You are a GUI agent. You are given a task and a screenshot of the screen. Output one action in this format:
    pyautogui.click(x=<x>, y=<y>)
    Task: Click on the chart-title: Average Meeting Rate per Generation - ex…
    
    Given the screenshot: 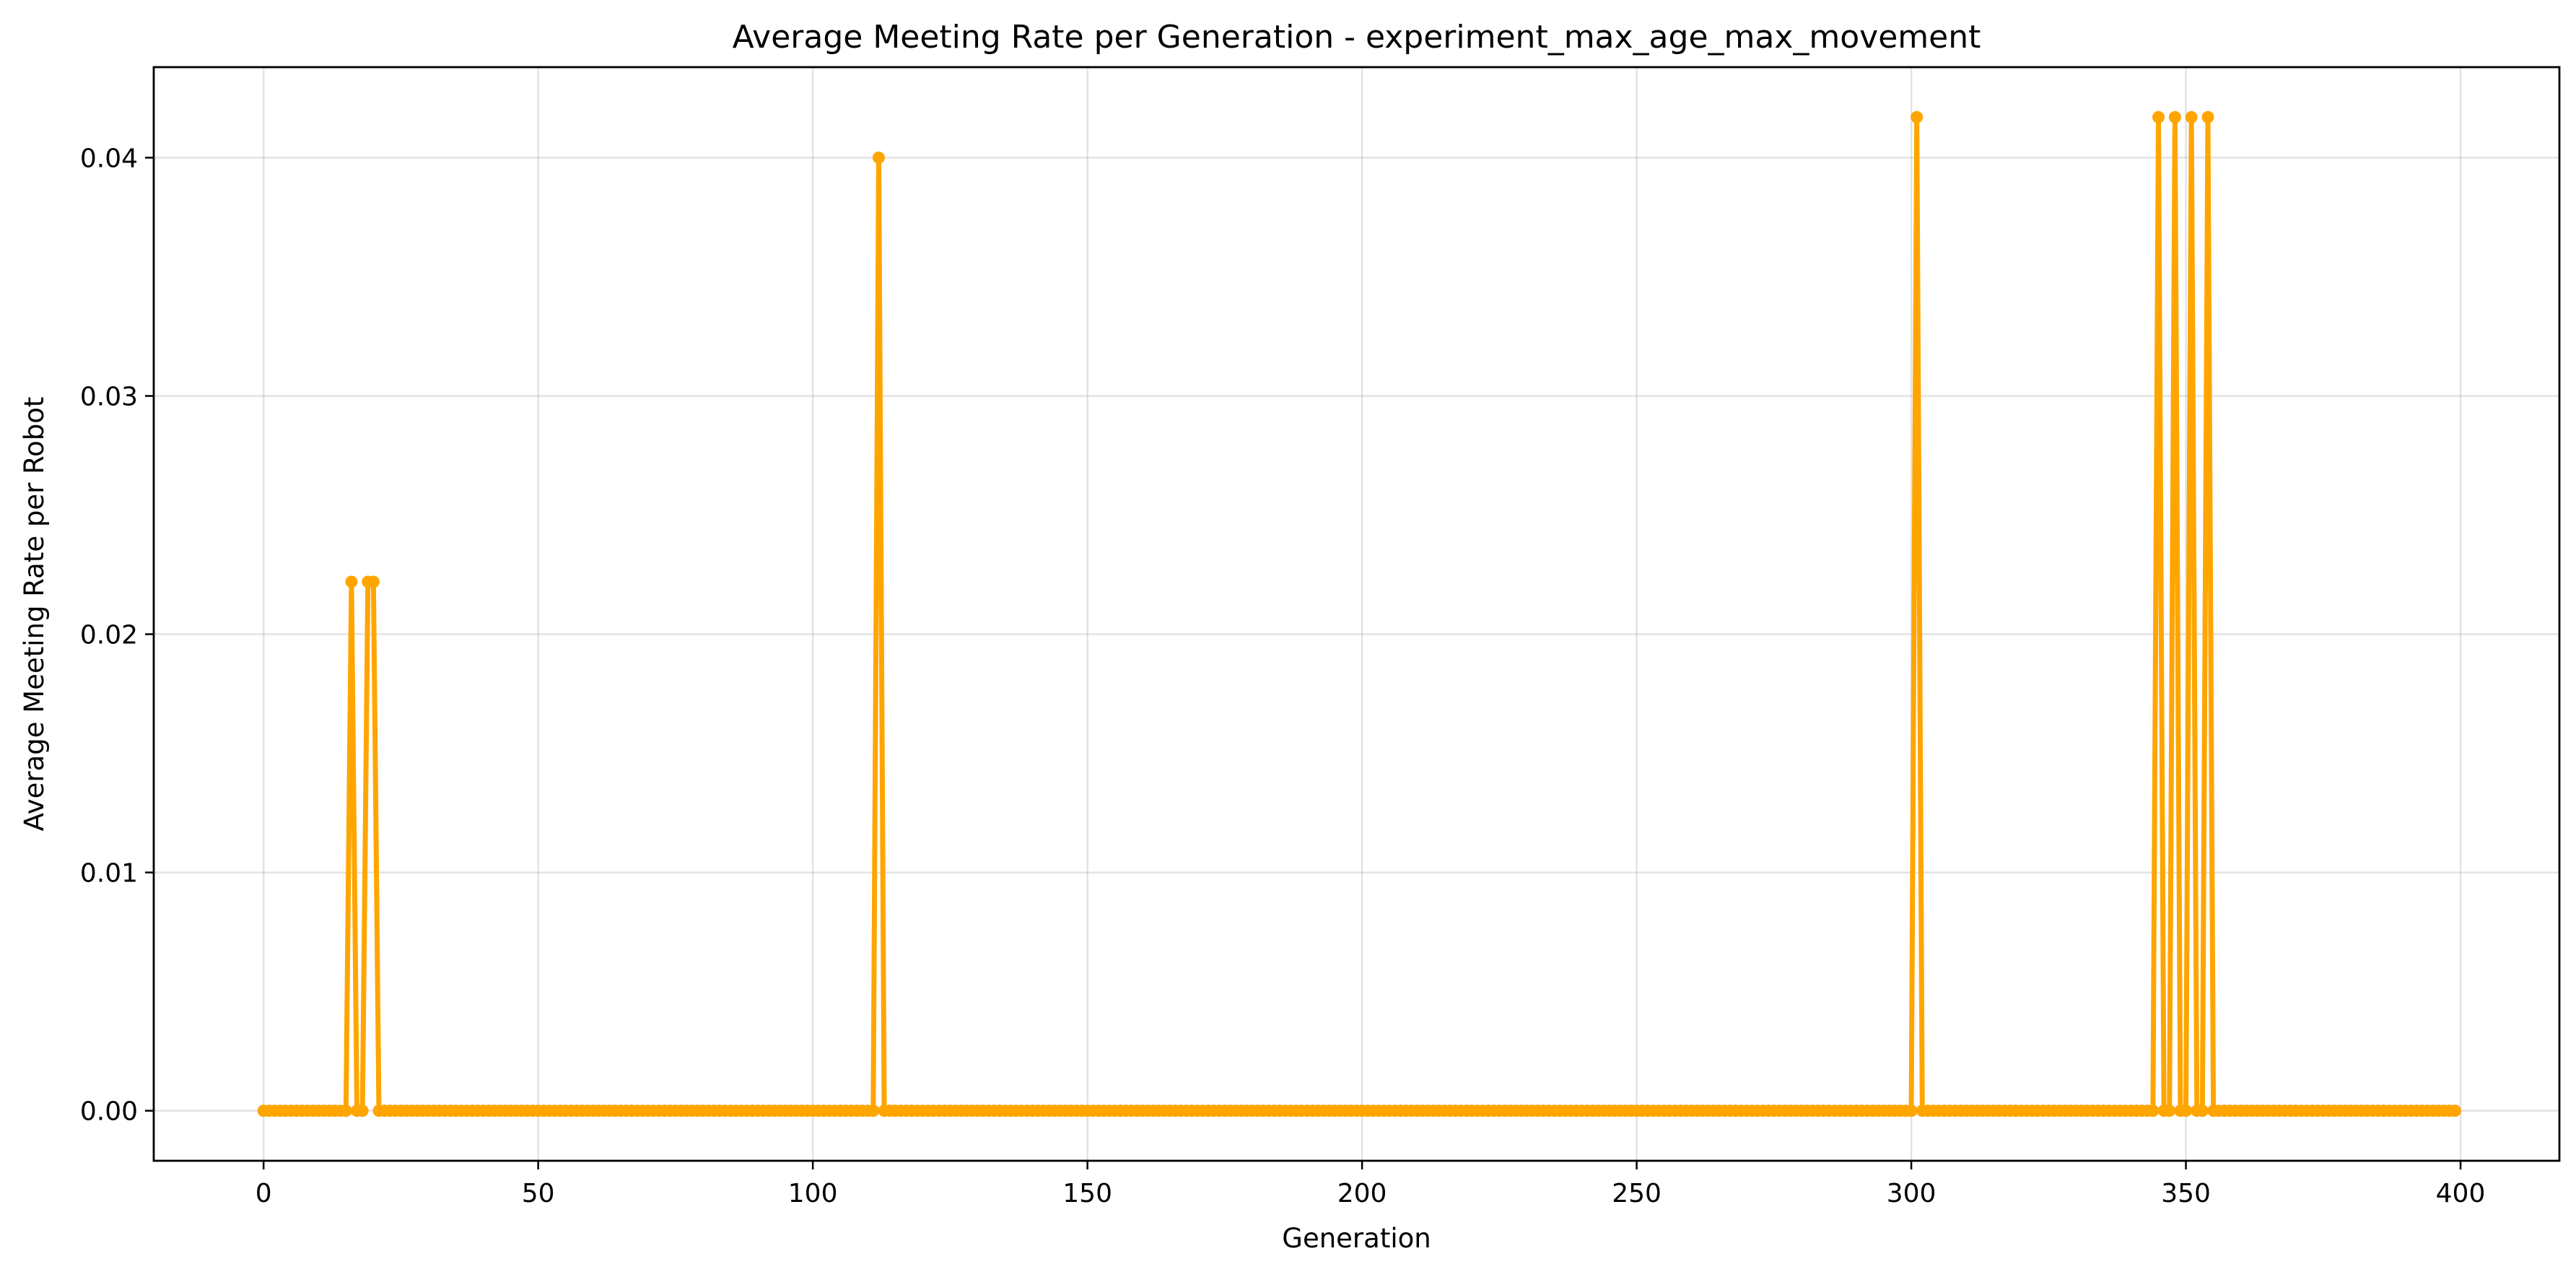 What is the action you would take?
    pyautogui.click(x=1357, y=37)
    